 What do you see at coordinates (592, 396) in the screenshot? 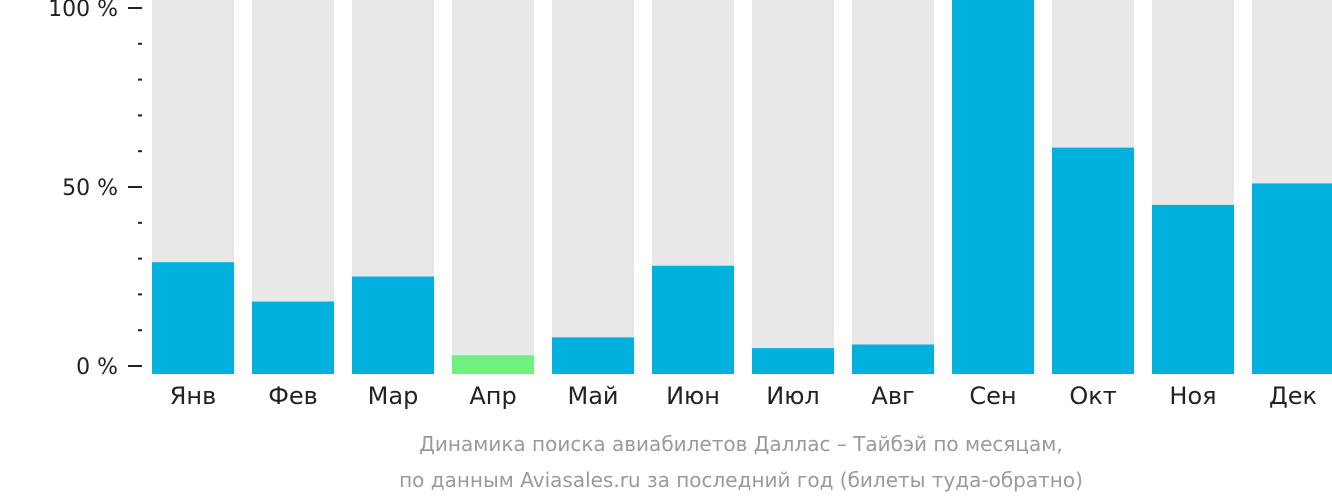
I see `x-tick-label: Май` at bounding box center [592, 396].